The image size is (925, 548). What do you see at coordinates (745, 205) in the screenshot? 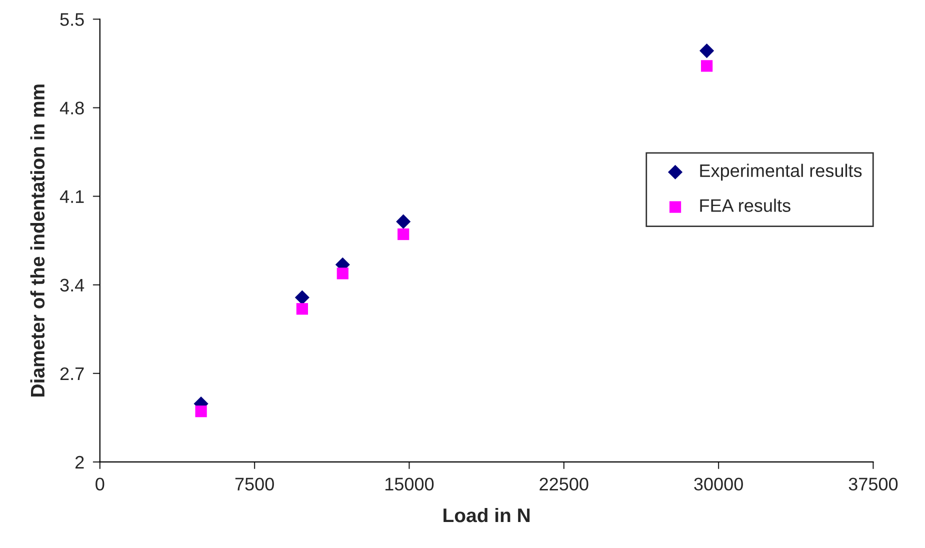
I see `legend-label: FEA results` at bounding box center [745, 205].